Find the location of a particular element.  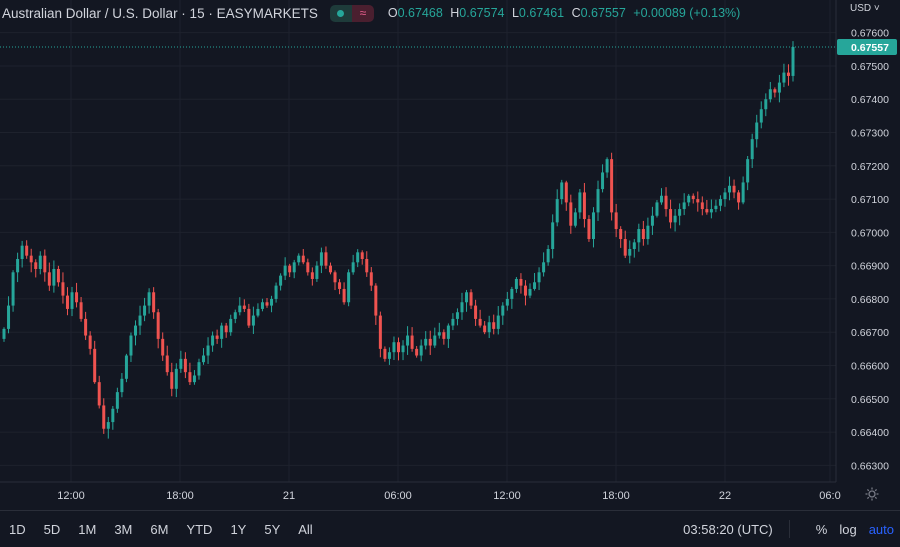

price-tick-label: 0.66300 is located at coordinates (870, 466).